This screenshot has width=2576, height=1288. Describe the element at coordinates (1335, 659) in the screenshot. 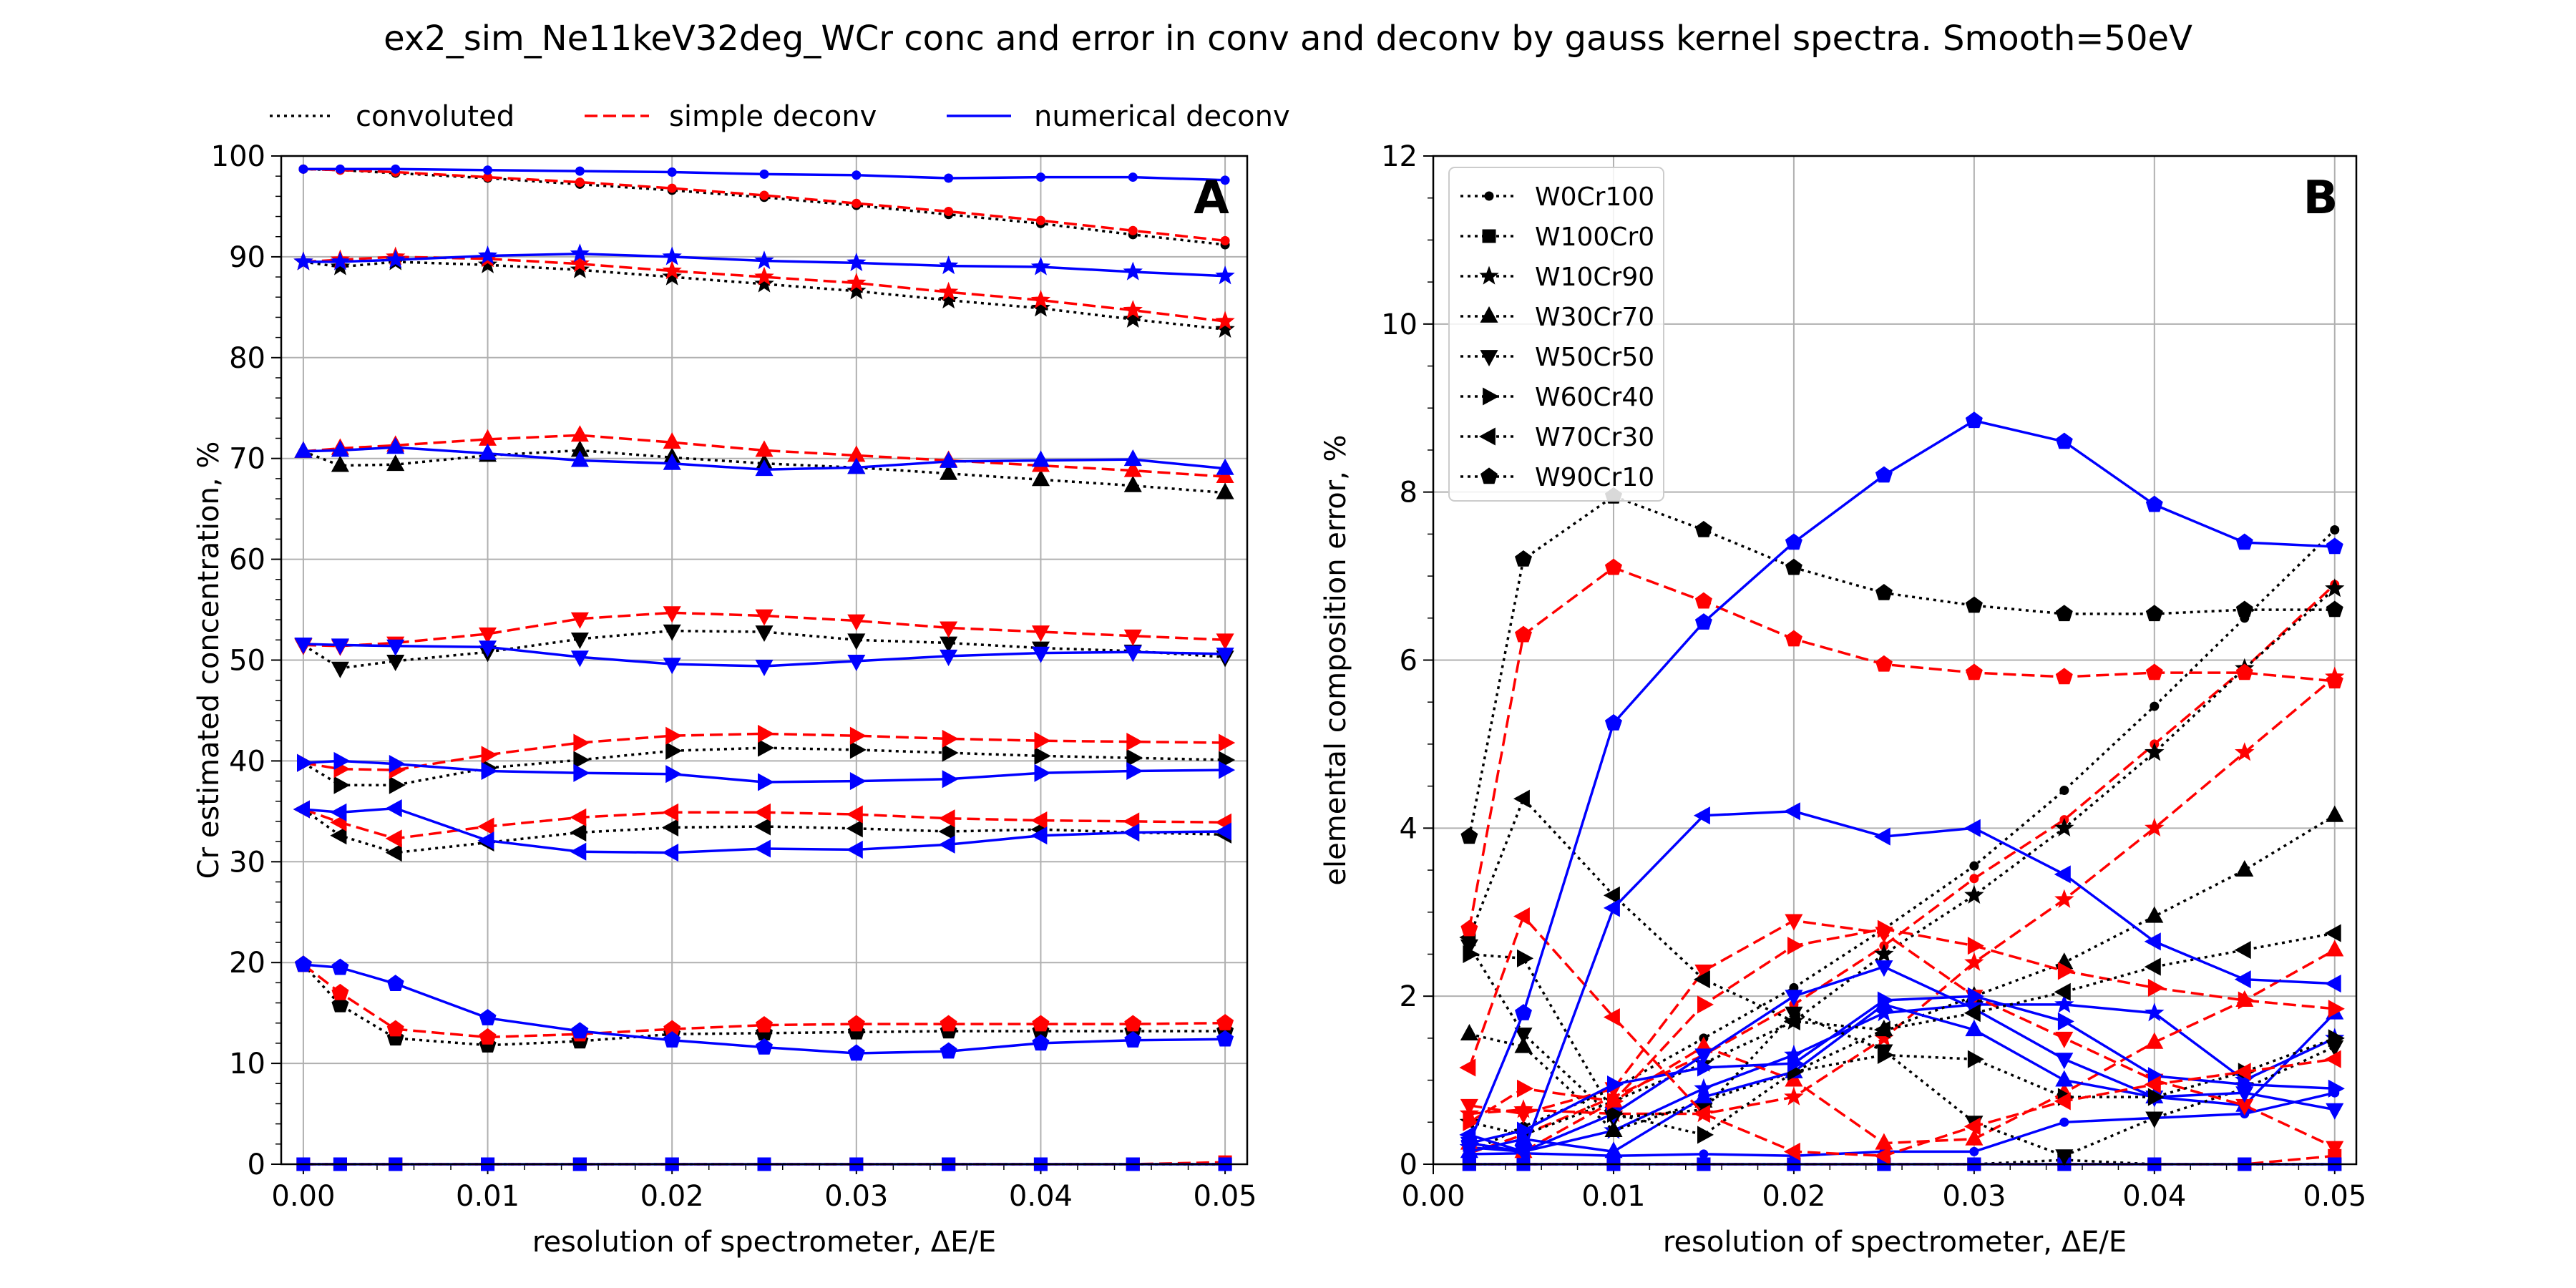

I see `panel-b-ylabel: elemental composition error, %` at that location.